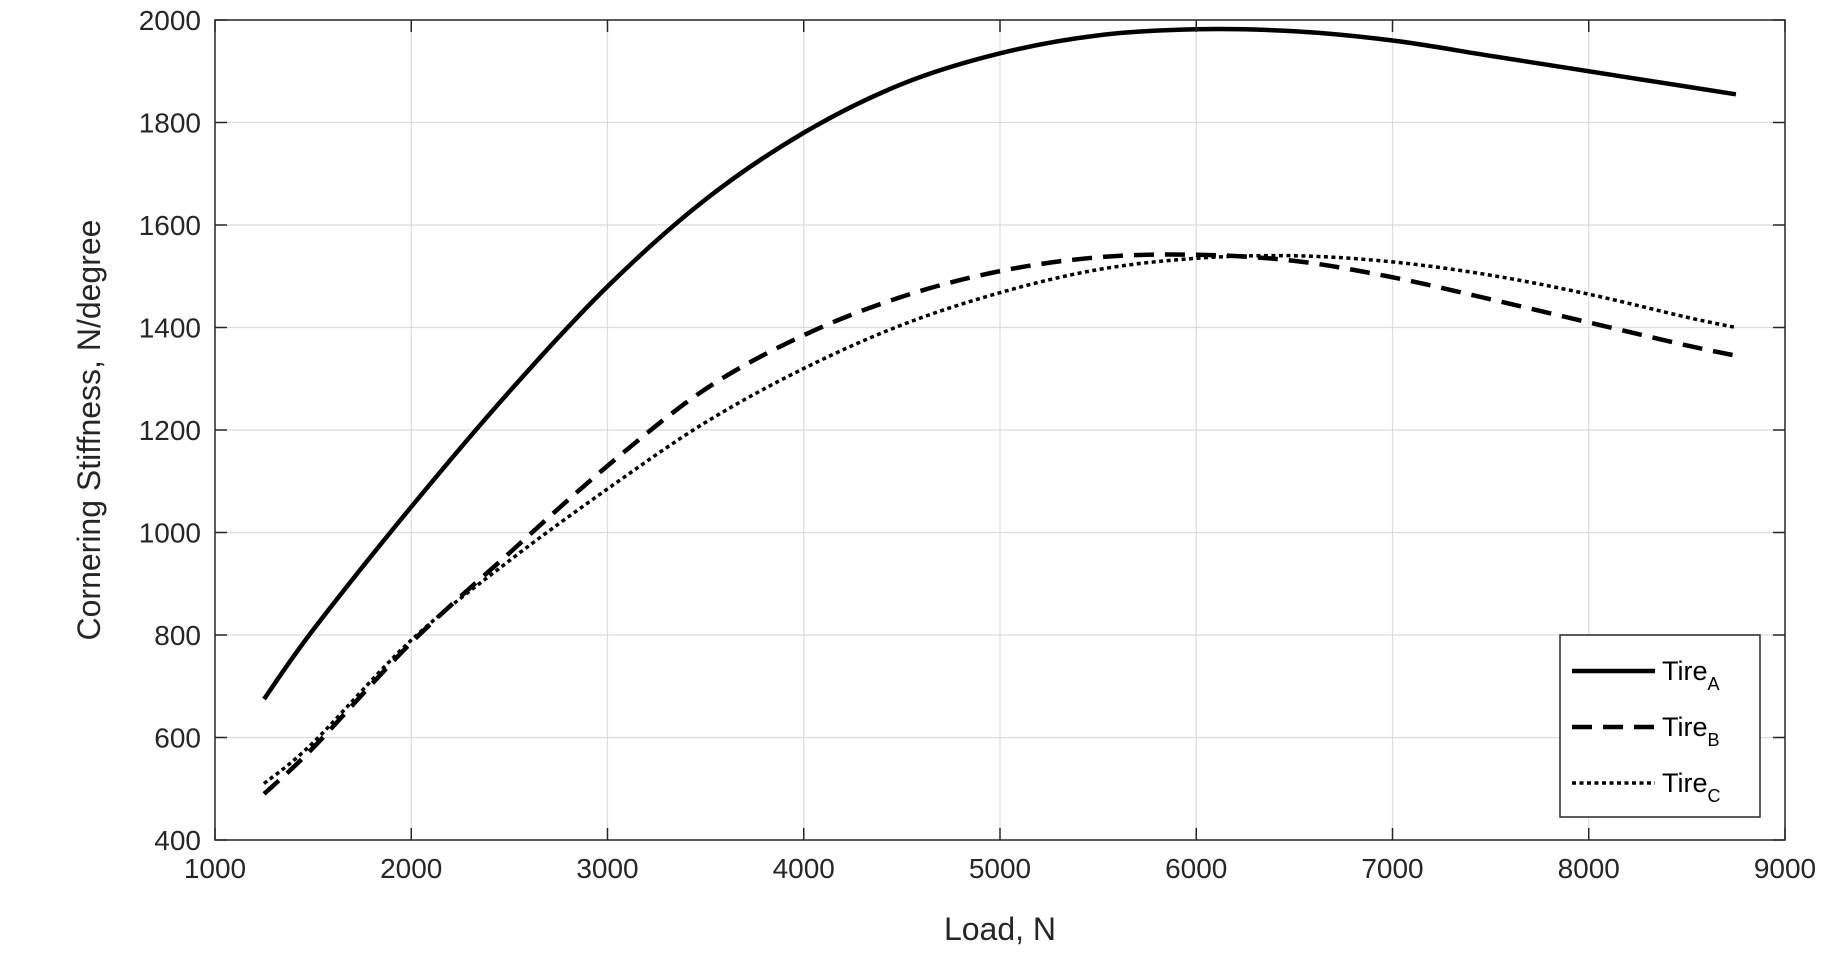  I want to click on x-axis-title: Load, N, so click(1000, 929).